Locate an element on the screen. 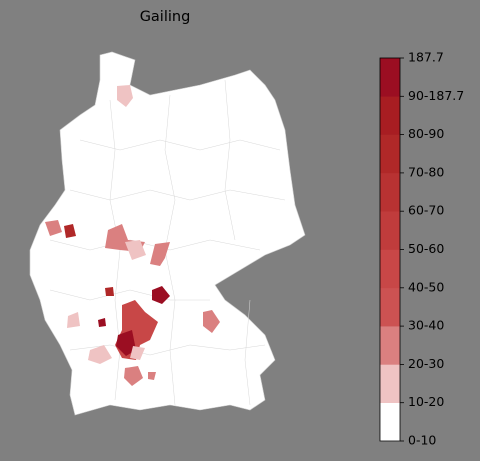 This screenshot has width=480, height=461. colorbar-label: 30-40 is located at coordinates (426, 325).